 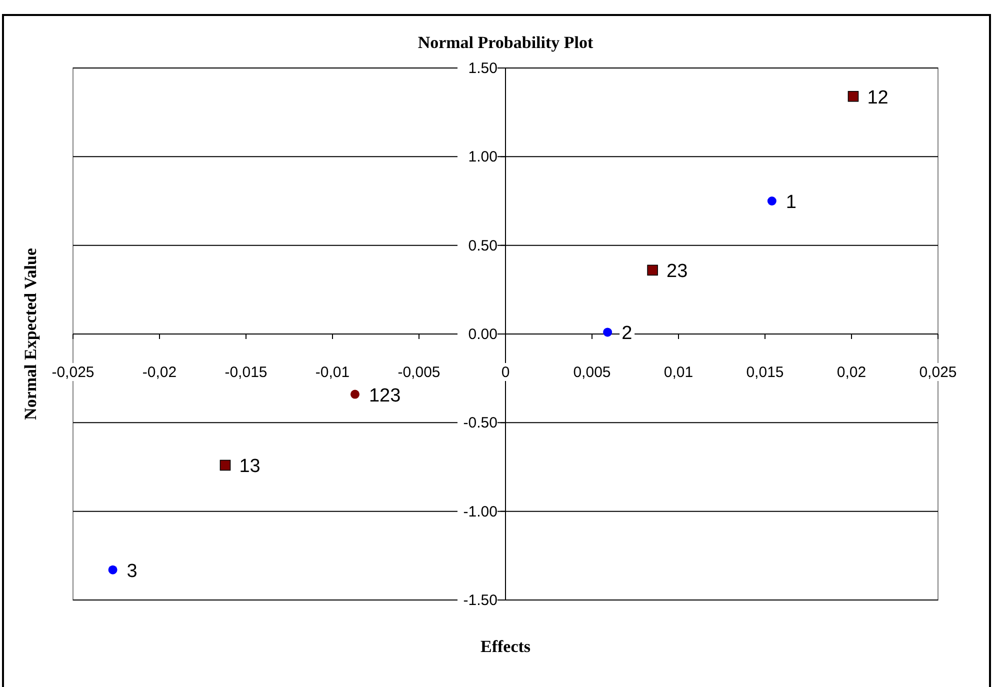 I want to click on x-tick-label: -0,025, so click(x=73, y=372).